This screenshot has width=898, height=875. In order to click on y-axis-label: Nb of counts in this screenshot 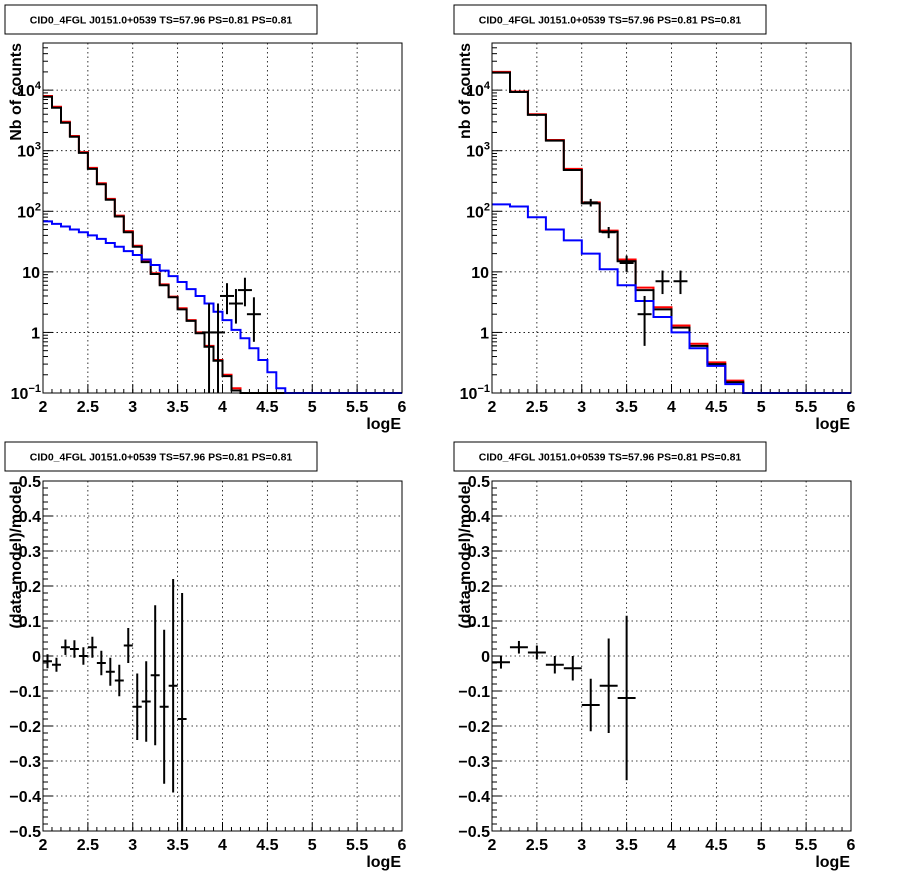, I will do `click(16, 92)`.